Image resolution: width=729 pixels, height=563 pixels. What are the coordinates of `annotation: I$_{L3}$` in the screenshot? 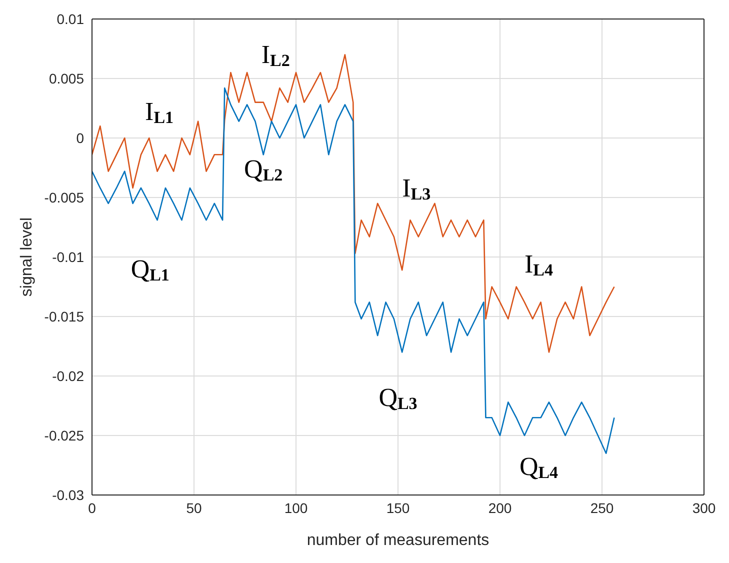 It's located at (416, 188).